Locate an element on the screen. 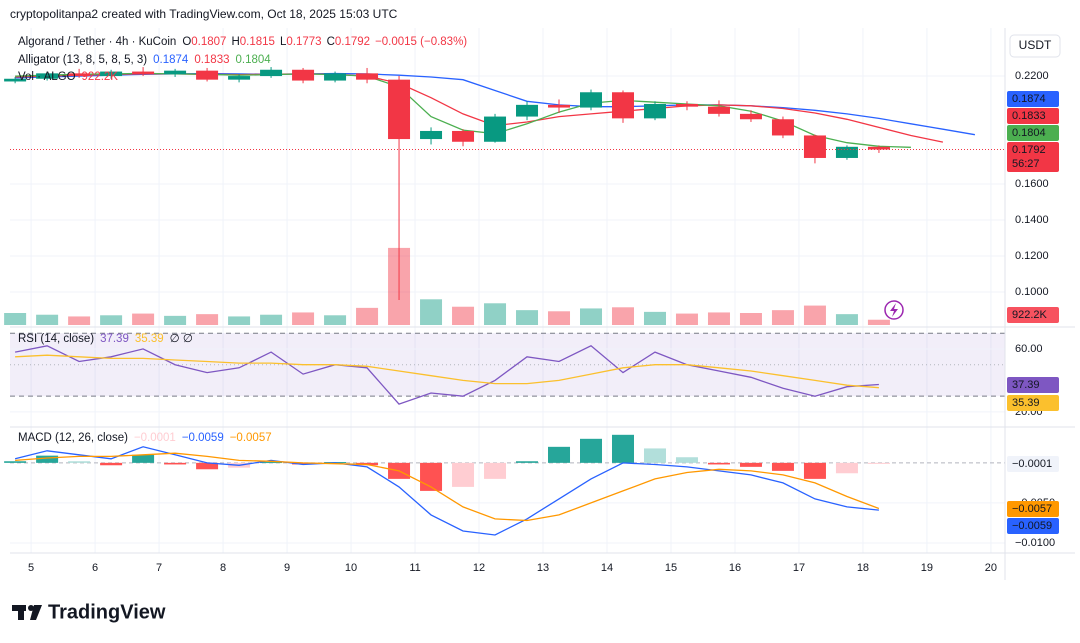 The height and width of the screenshot is (643, 1080). rsi-line is located at coordinates (447, 371).